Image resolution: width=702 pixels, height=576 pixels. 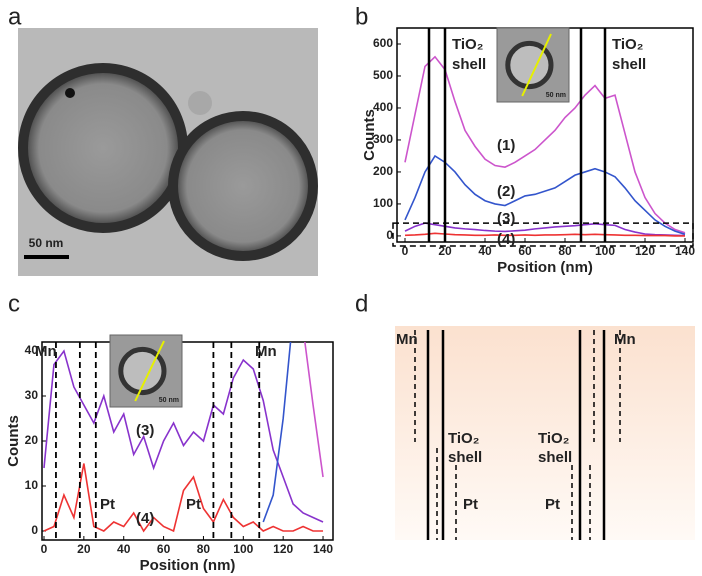 What do you see at coordinates (32, 350) in the screenshot?
I see `y-tick-label: 40` at bounding box center [32, 350].